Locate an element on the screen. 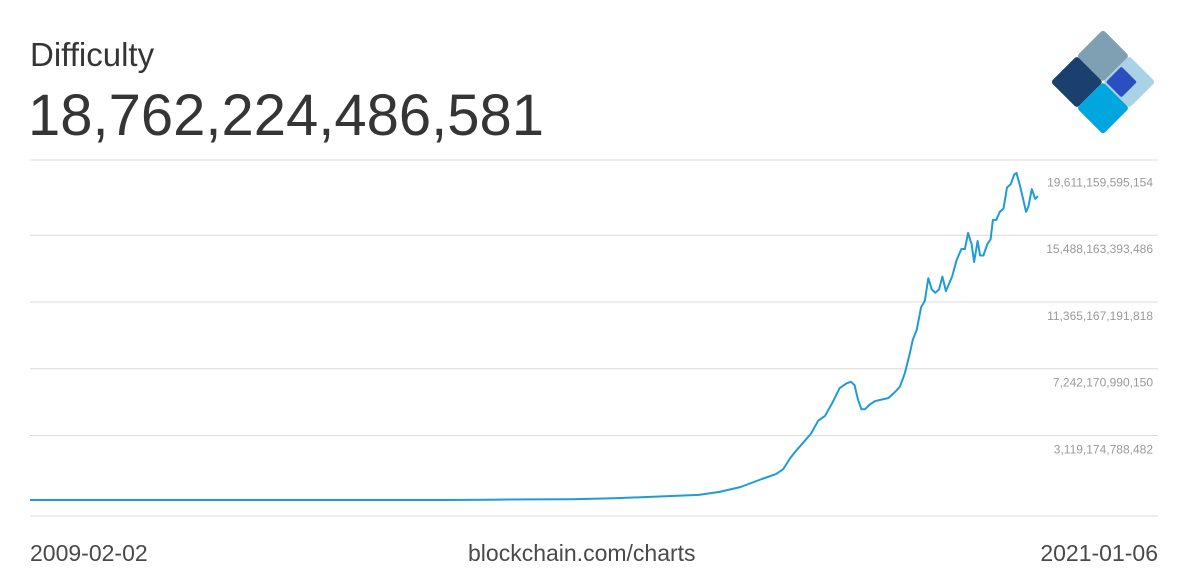 The height and width of the screenshot is (584, 1179). footer-start-date: 2009-02-02 is located at coordinates (89, 553).